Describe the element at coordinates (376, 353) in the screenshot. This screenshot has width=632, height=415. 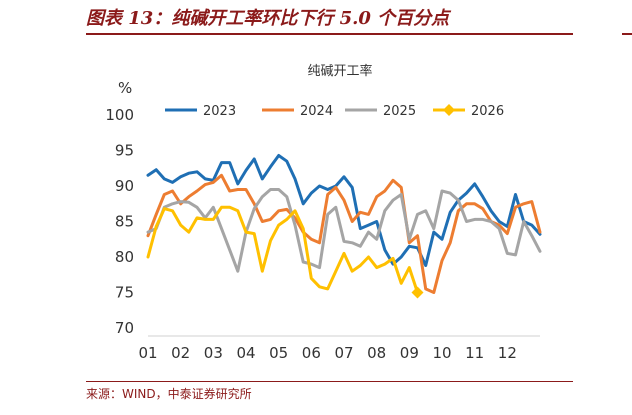
I see `x-tick-label: 08` at that location.